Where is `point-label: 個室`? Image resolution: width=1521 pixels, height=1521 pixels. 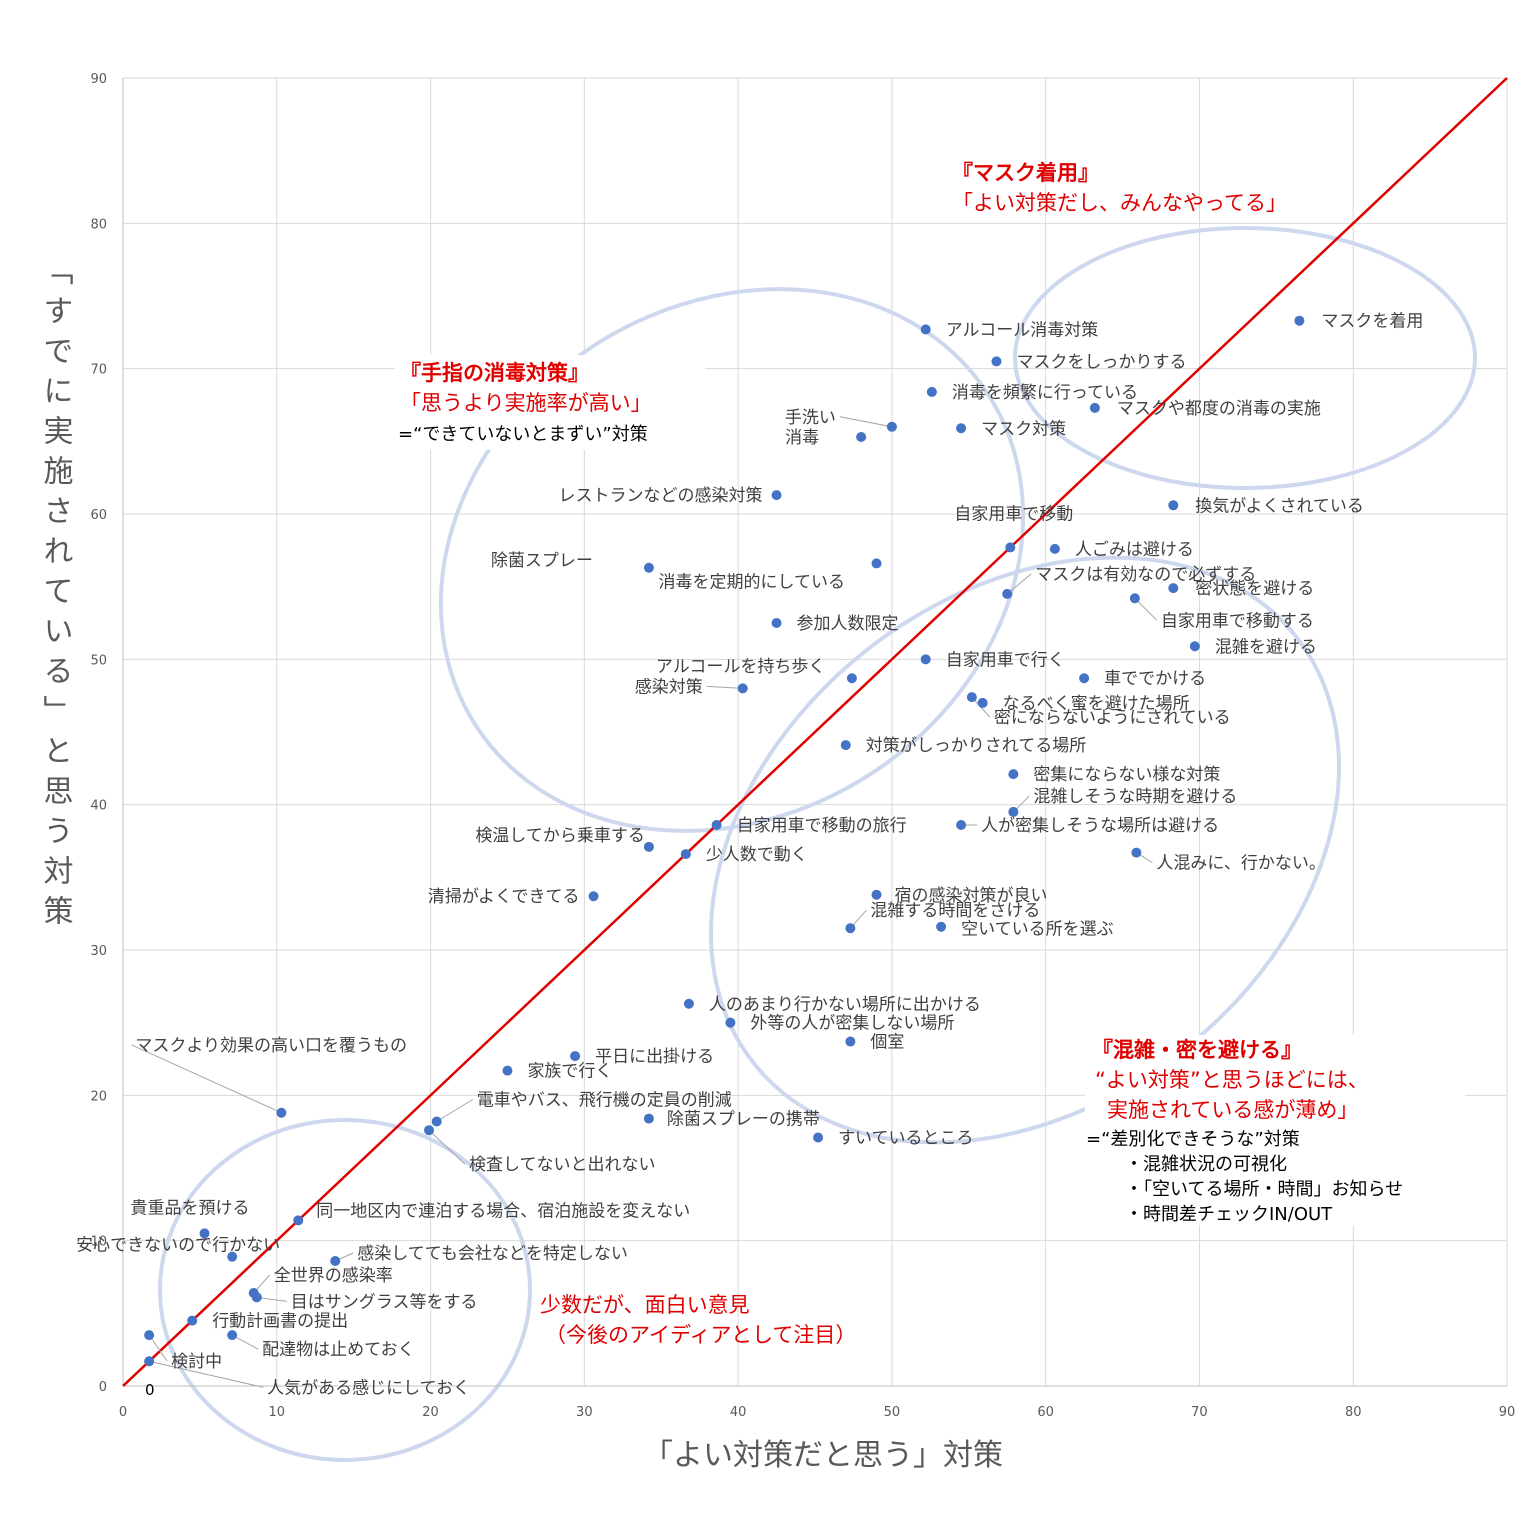
point-label: 個室 is located at coordinates (887, 1043).